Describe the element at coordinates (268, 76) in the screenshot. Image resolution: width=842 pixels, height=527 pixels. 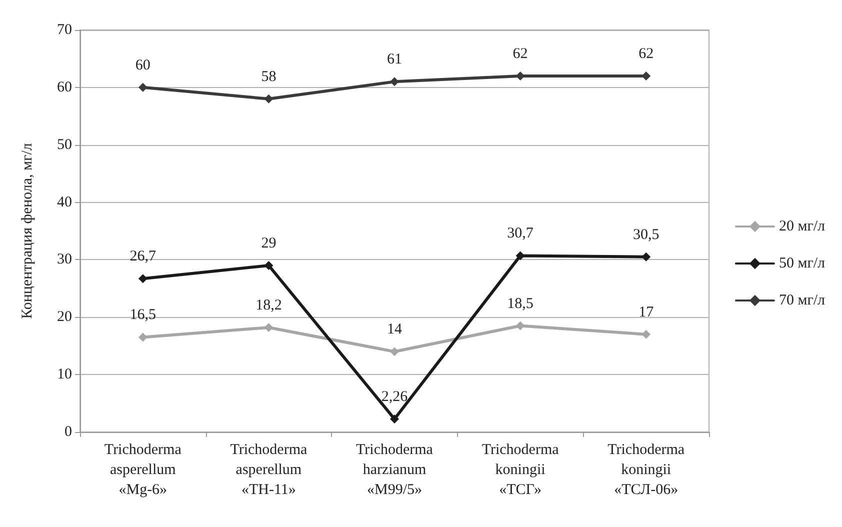
I see `data-label: 58` at that location.